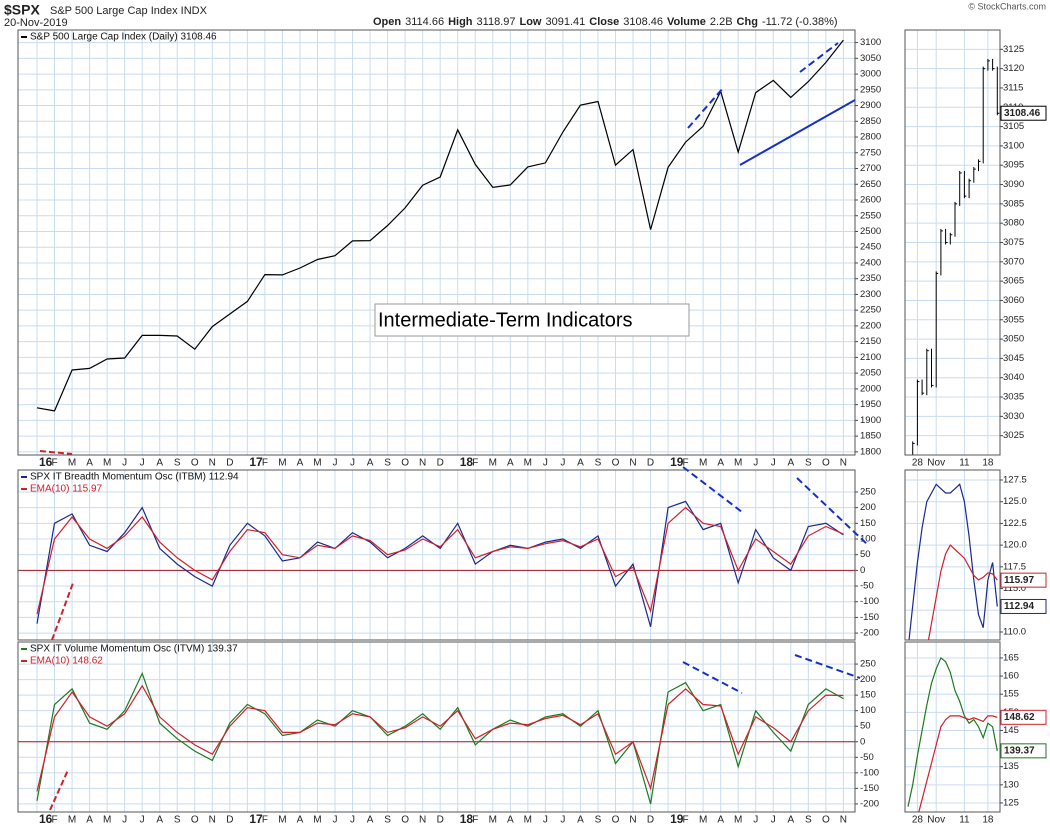  I want to click on y-tick-label: 3125, so click(1013, 49).